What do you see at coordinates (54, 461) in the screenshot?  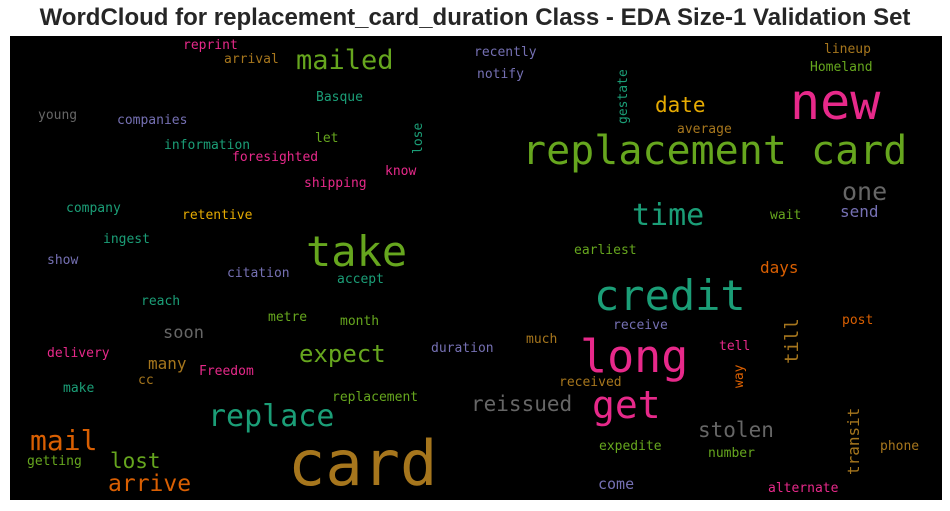 I see `wordcloud-word: getting` at bounding box center [54, 461].